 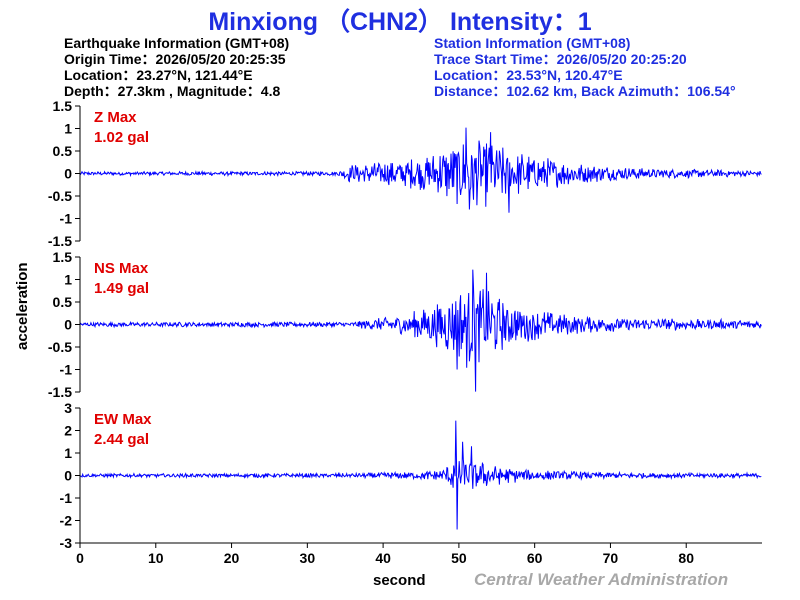 I want to click on component-max-label: Z Max, so click(x=115, y=117).